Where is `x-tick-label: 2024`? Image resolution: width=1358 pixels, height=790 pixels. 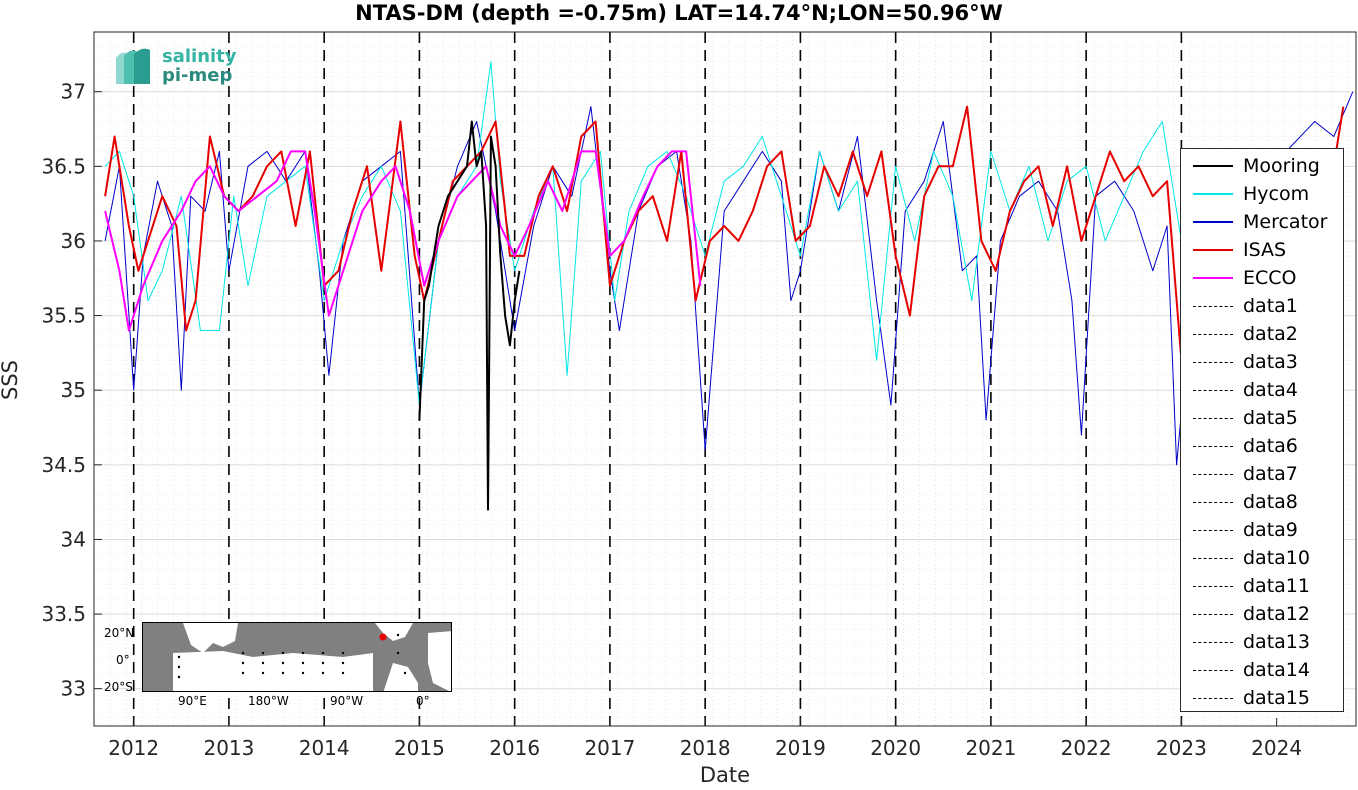
x-tick-label: 2024 is located at coordinates (1276, 748).